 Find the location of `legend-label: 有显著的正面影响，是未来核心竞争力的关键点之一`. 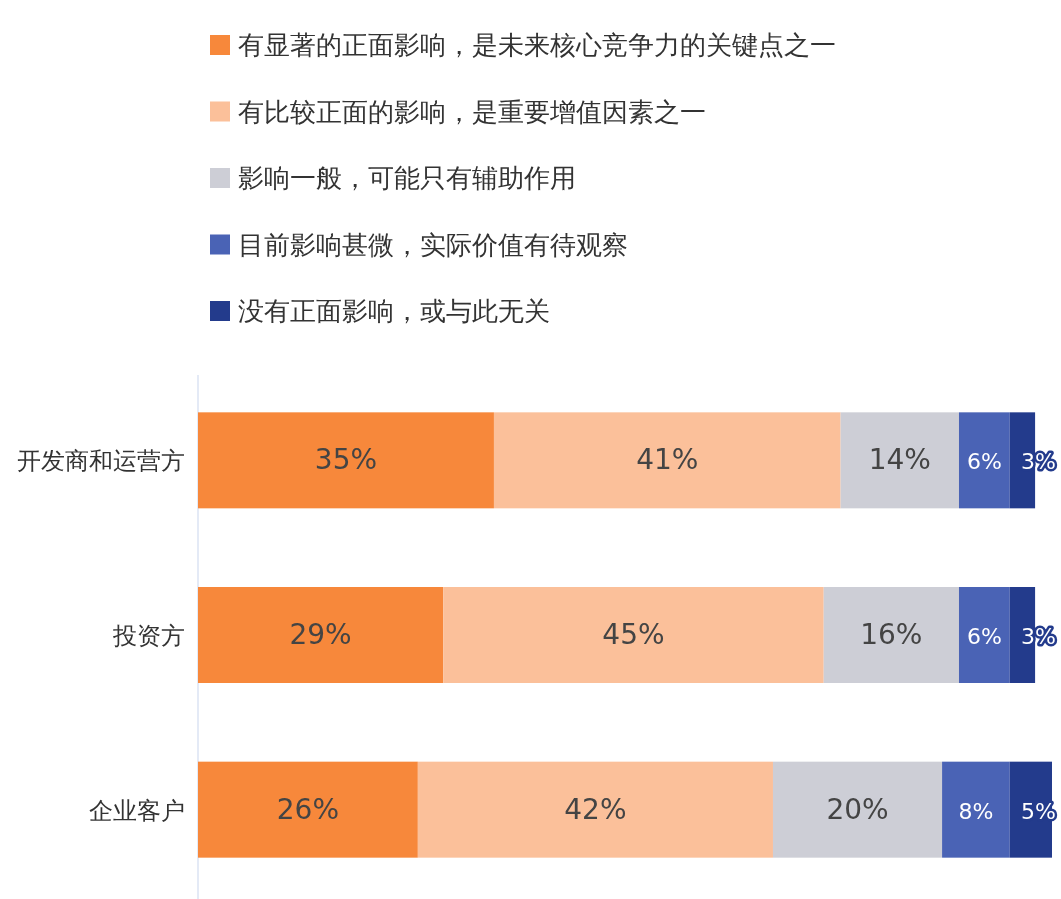

legend-label: 有显著的正面影响，是未来核心竞争力的关键点之一 is located at coordinates (537, 45).